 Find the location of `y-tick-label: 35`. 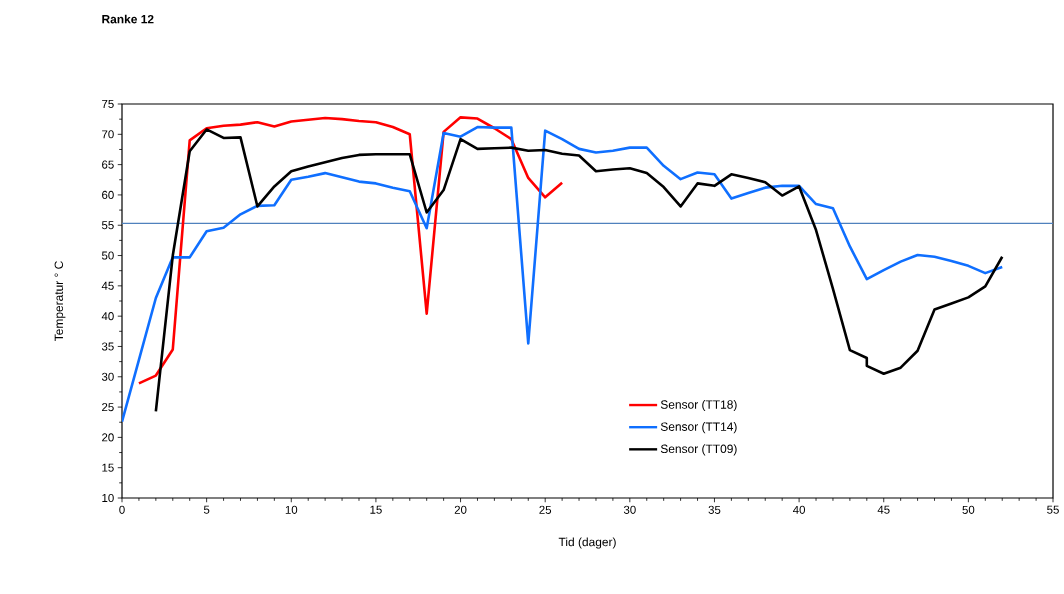

y-tick-label: 35 is located at coordinates (107, 346).